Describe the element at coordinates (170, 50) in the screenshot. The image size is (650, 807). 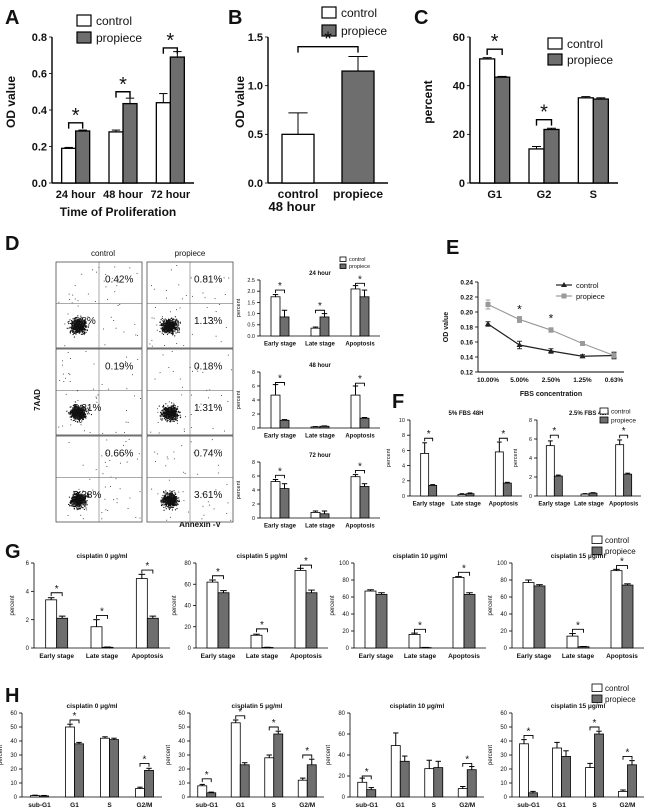
I see `significance-bracket` at that location.